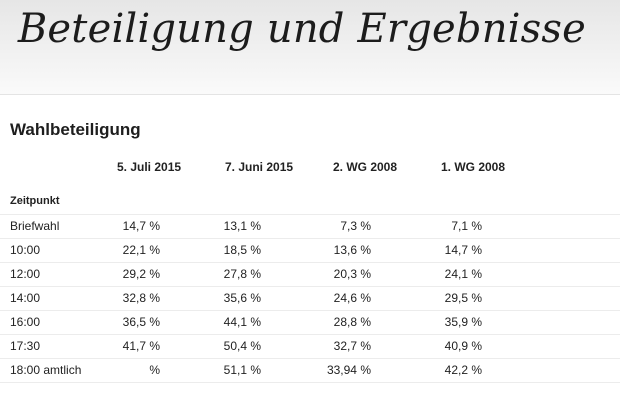  Describe the element at coordinates (141, 298) in the screenshot. I see `table-cell: 32,8 %` at that location.